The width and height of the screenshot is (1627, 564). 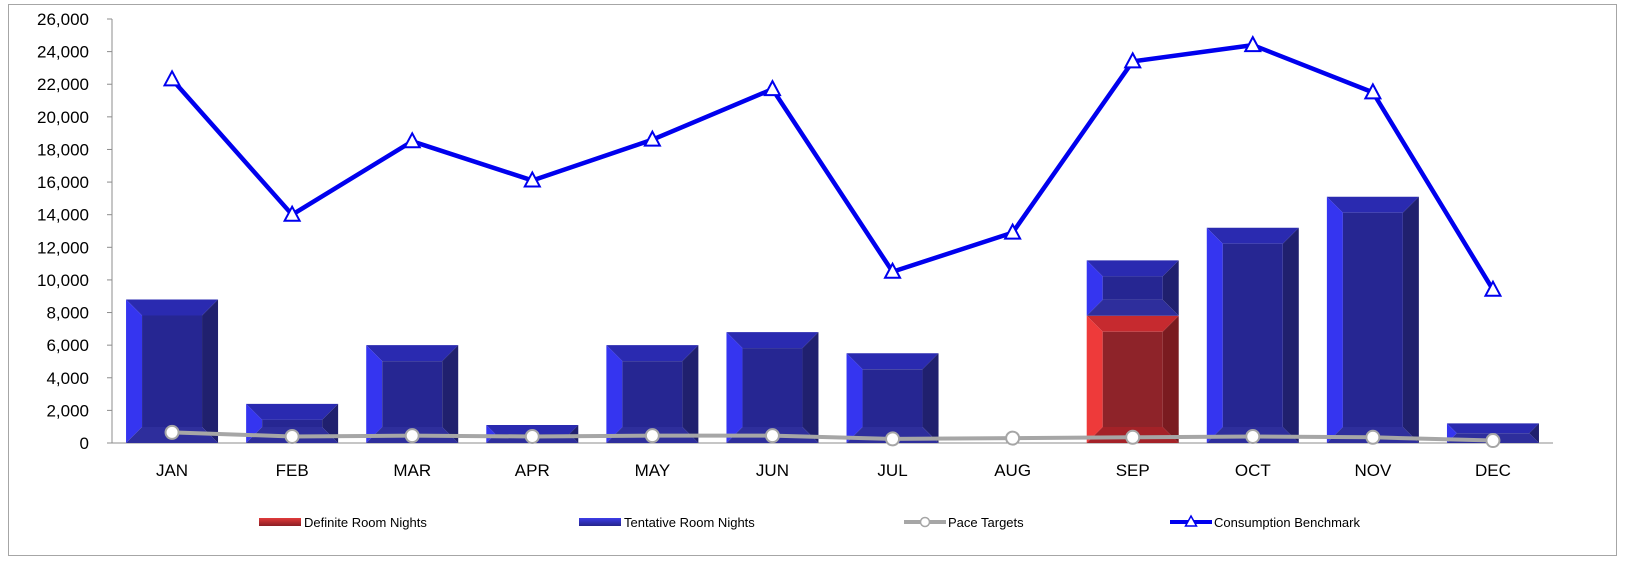 What do you see at coordinates (63, 84) in the screenshot?
I see `y-tick-label: 22,000` at bounding box center [63, 84].